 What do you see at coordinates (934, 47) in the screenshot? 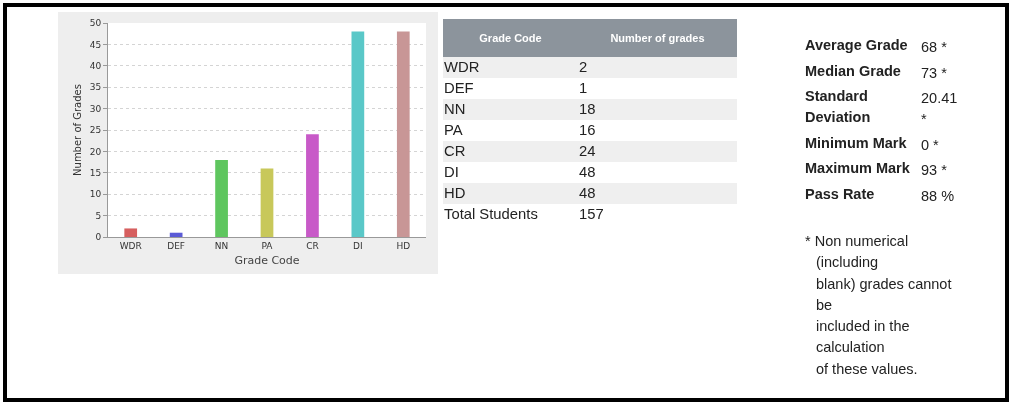
I see `text: 68 *` at bounding box center [934, 47].